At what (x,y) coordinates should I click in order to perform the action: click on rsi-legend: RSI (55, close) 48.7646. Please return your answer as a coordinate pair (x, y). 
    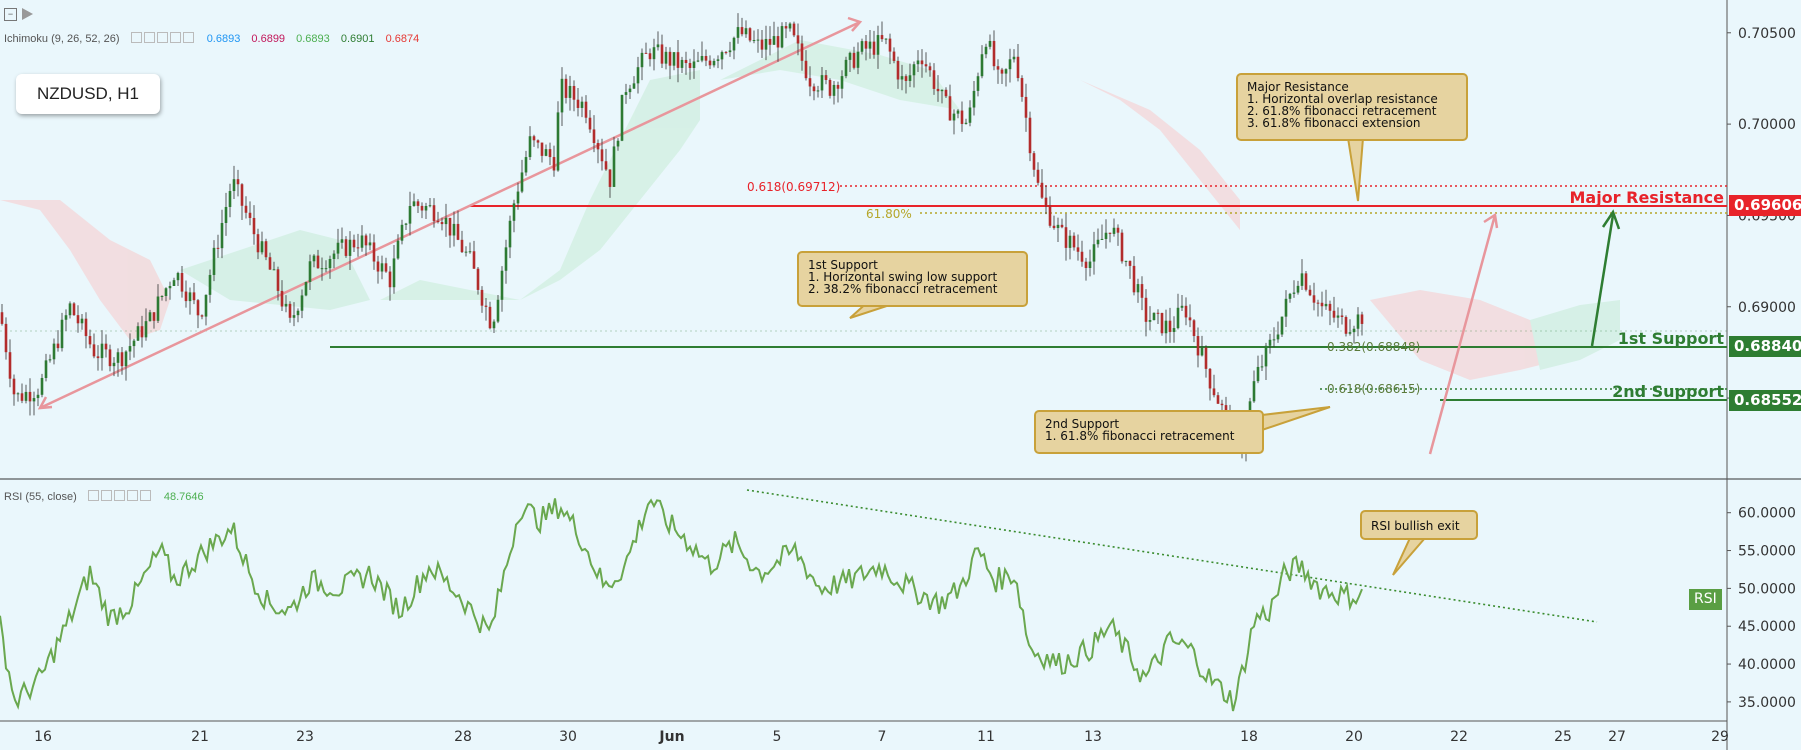
    Looking at the image, I should click on (108, 496).